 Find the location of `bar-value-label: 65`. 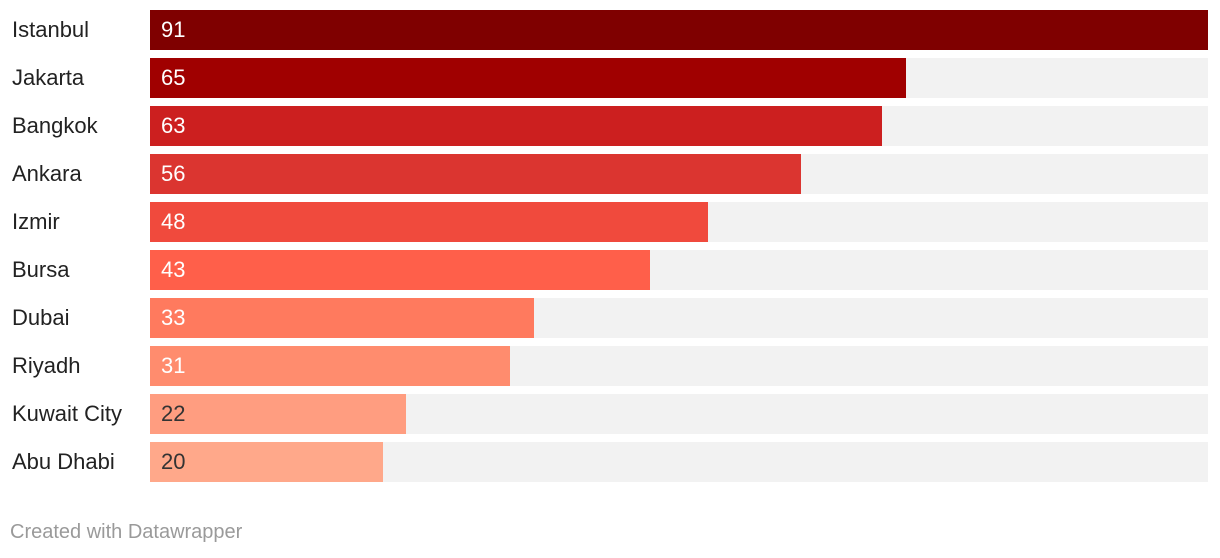

bar-value-label: 65 is located at coordinates (173, 77).